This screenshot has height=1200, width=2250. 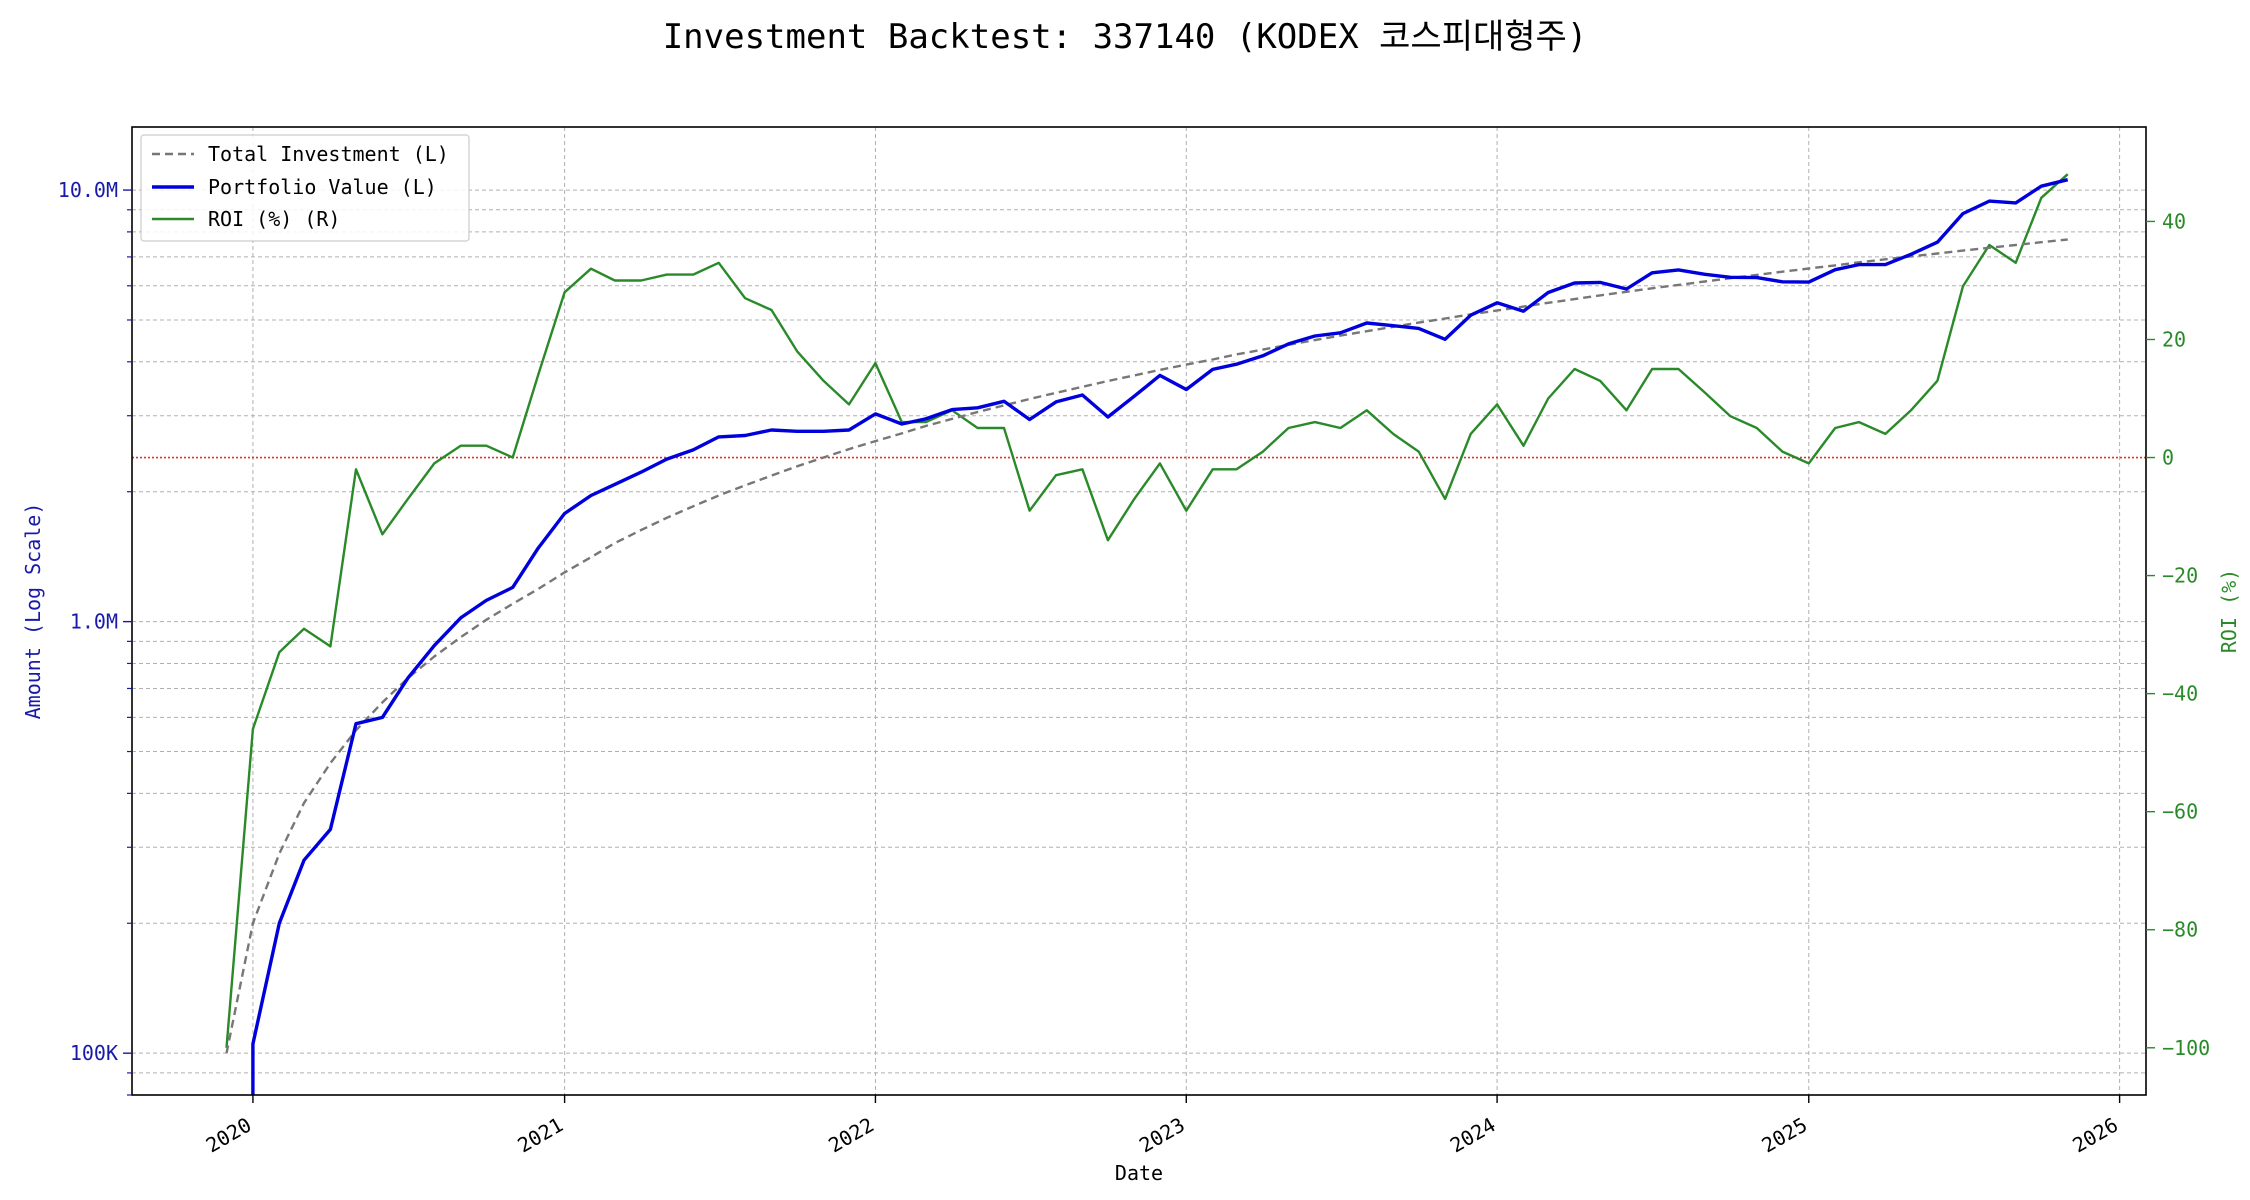 I want to click on right-tick-label: 40, so click(x=2174, y=221).